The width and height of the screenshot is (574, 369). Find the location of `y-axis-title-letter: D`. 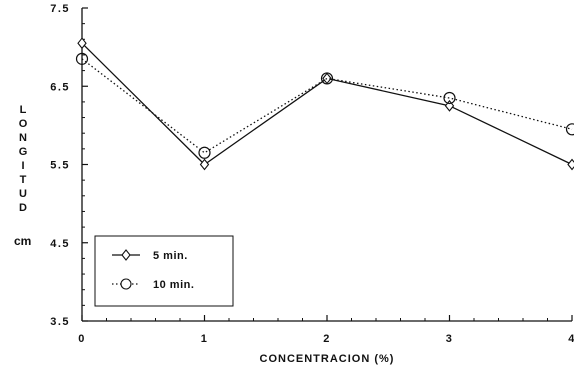

y-axis-title-letter: D is located at coordinates (23, 208).